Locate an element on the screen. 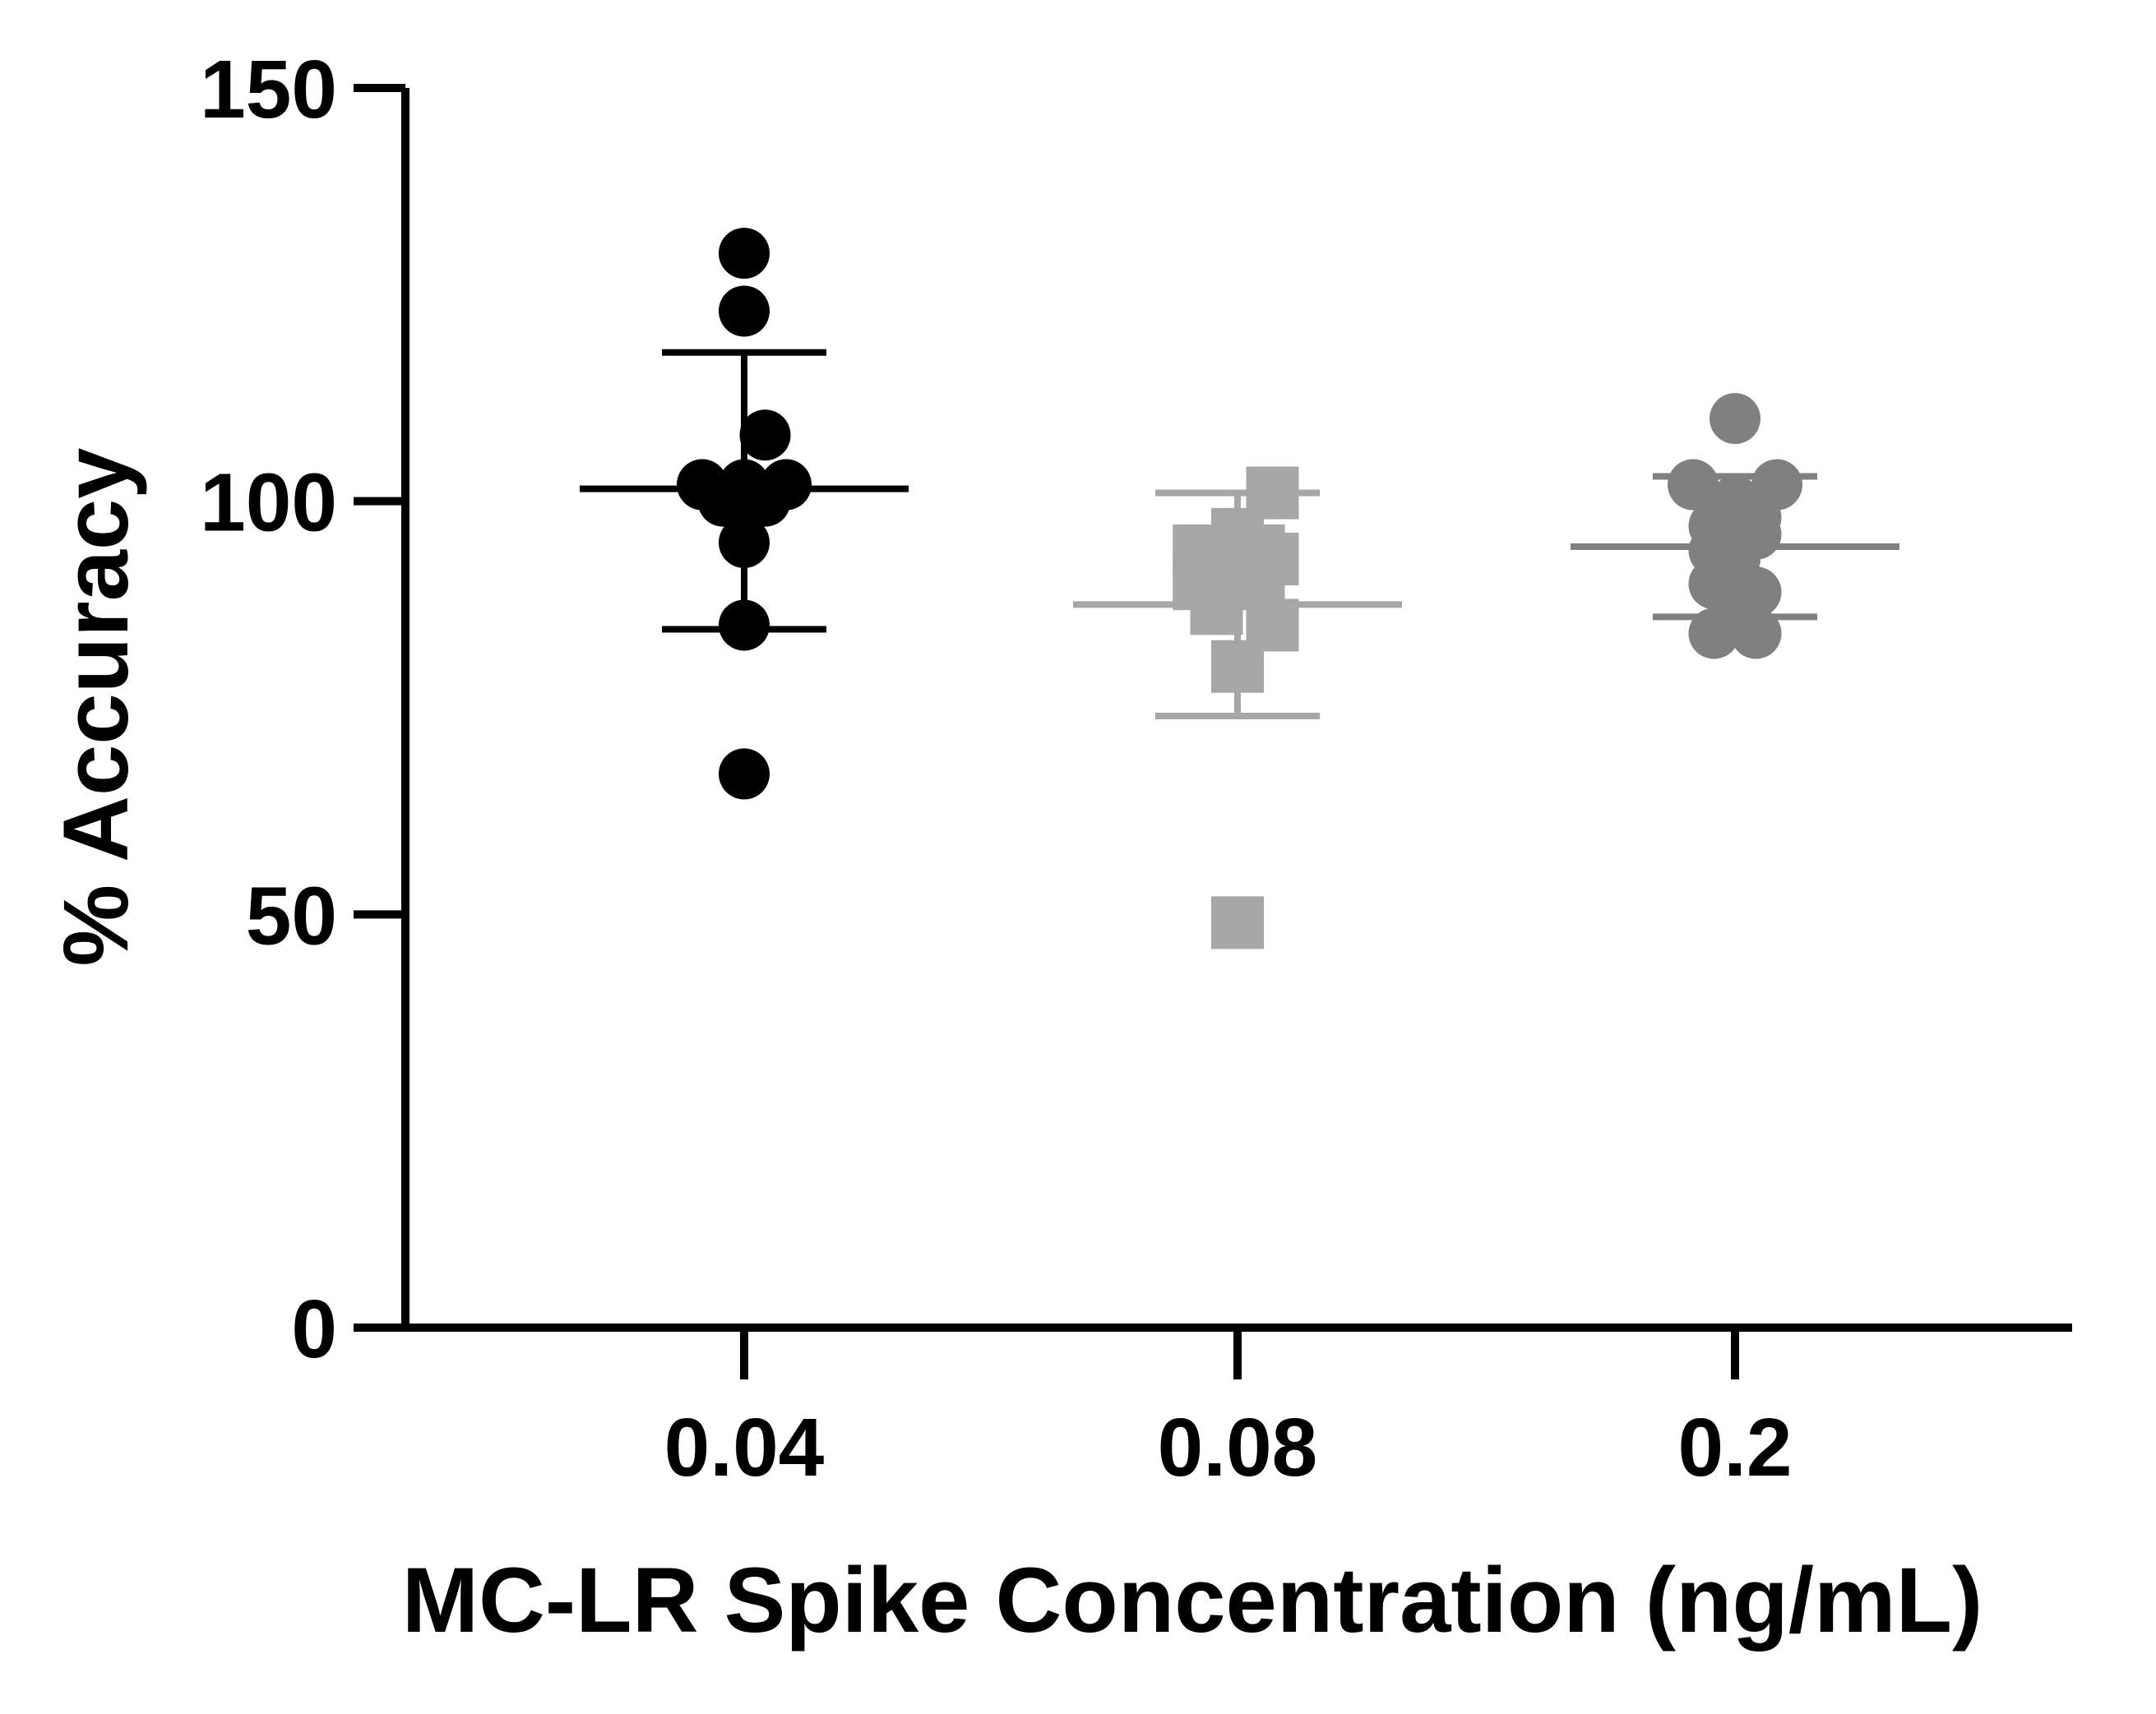  series-0.08 is located at coordinates (1237, 707).